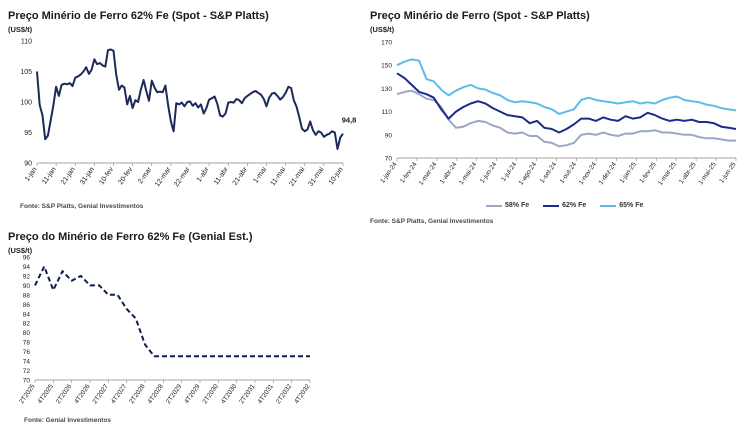 Image resolution: width=749 pixels, height=442 pixels. I want to click on x-tick-label: 1-fev-25, so click(648, 173).